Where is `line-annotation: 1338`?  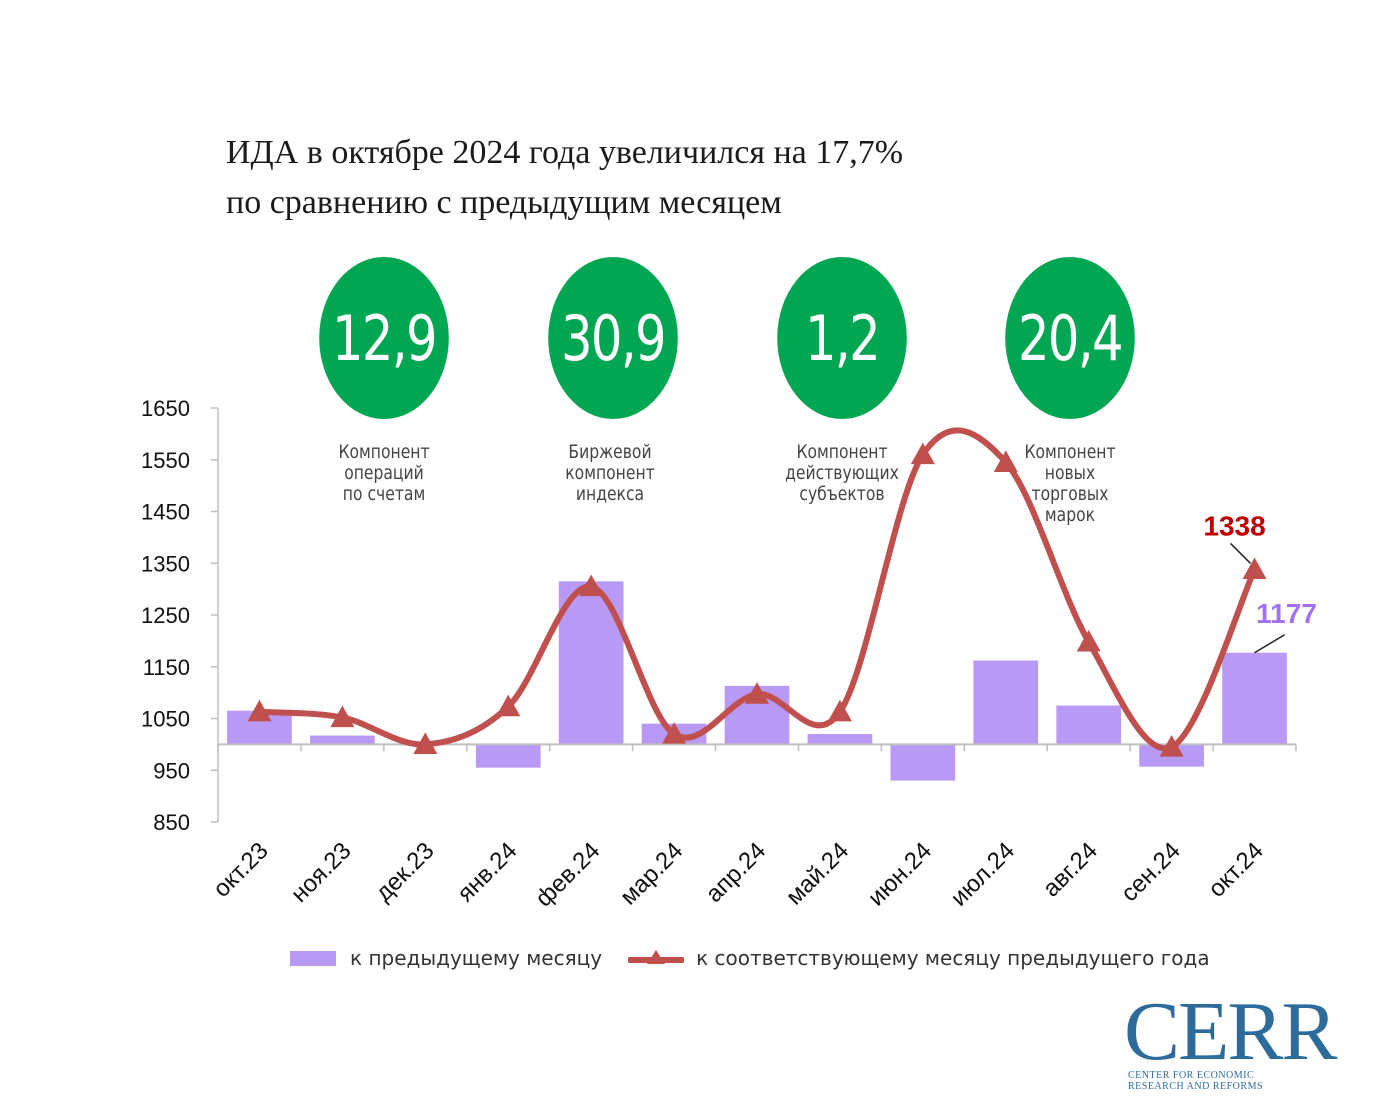 line-annotation: 1338 is located at coordinates (1234, 525).